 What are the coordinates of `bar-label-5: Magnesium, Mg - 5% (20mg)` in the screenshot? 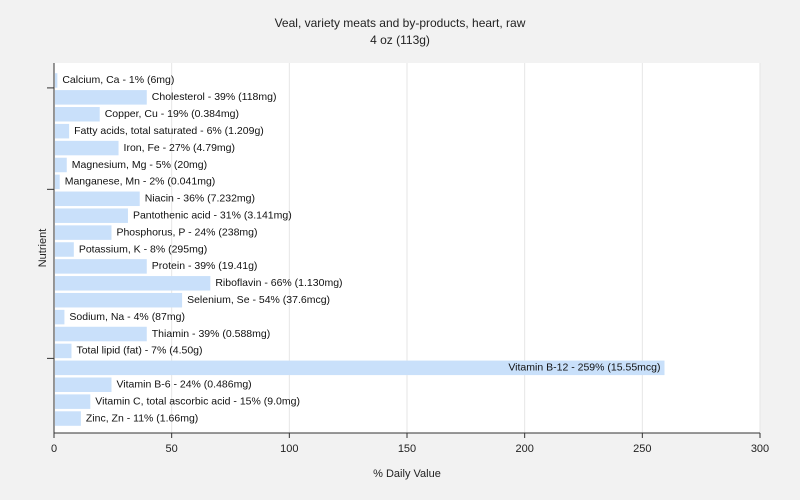 It's located at (139, 165).